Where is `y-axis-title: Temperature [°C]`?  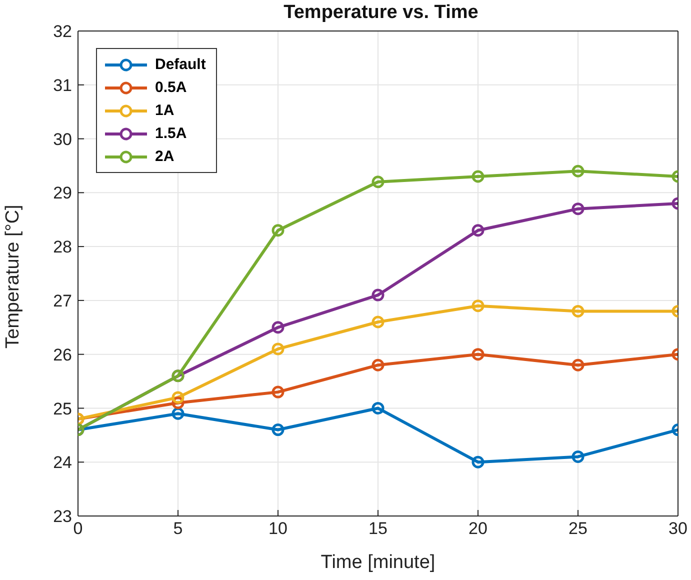
y-axis-title: Temperature [°C] is located at coordinates (13, 276).